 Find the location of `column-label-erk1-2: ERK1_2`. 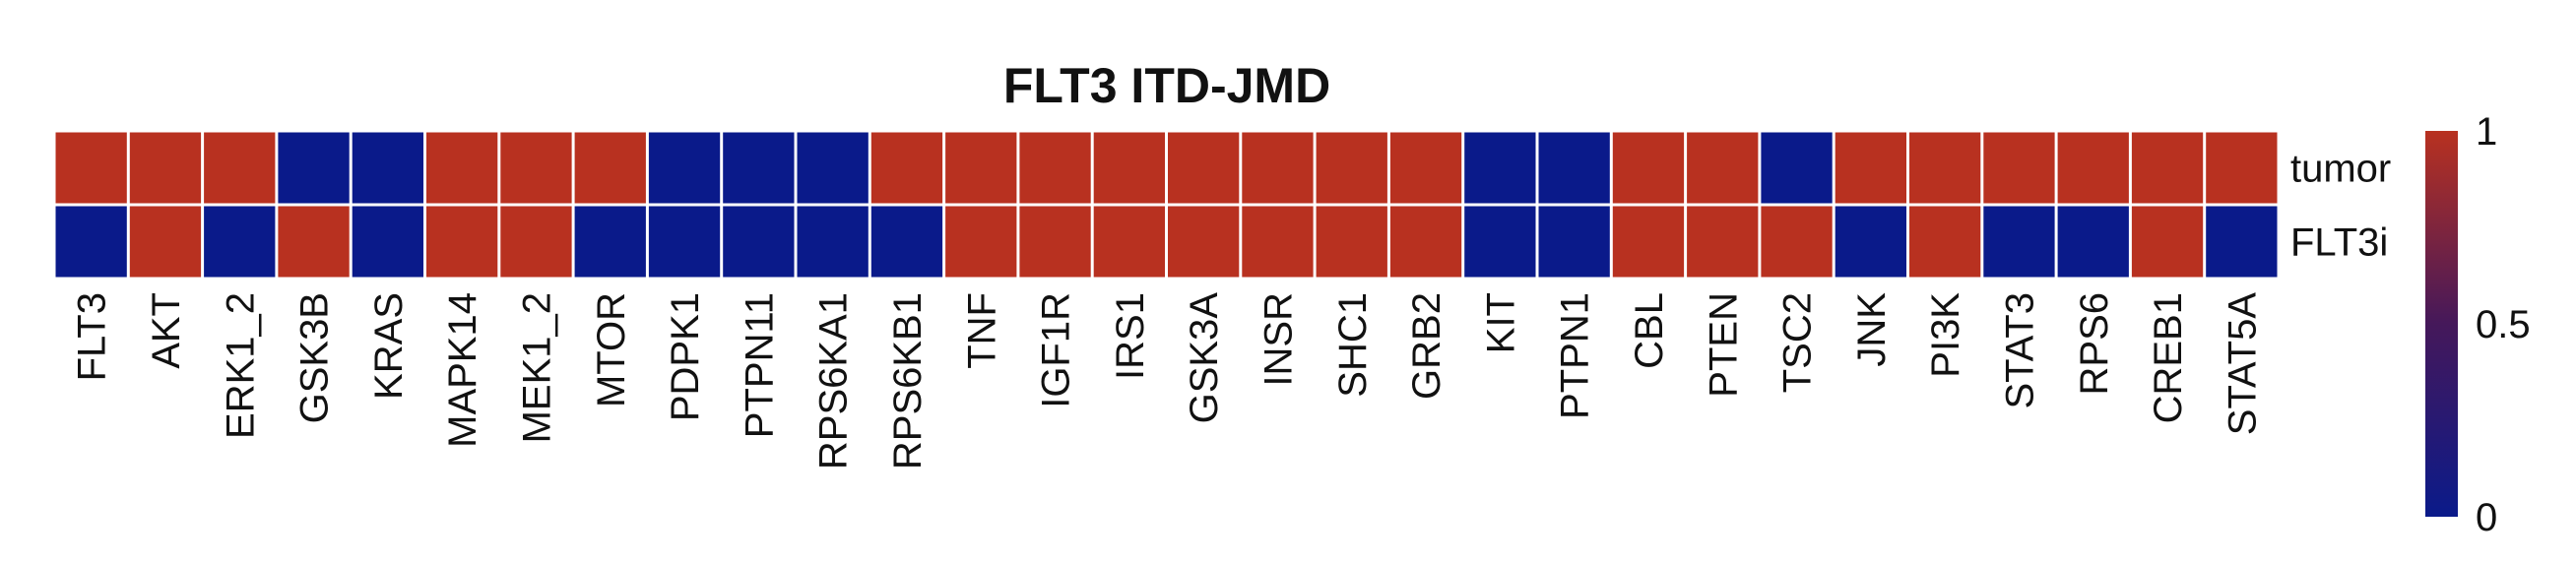

column-label-erk1-2: ERK1_2 is located at coordinates (240, 365).